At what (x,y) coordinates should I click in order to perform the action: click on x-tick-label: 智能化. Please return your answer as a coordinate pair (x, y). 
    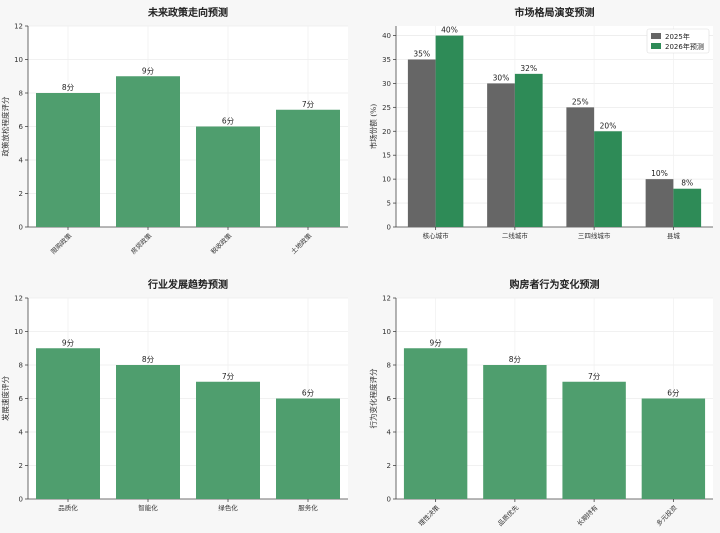
    Looking at the image, I should click on (148, 507).